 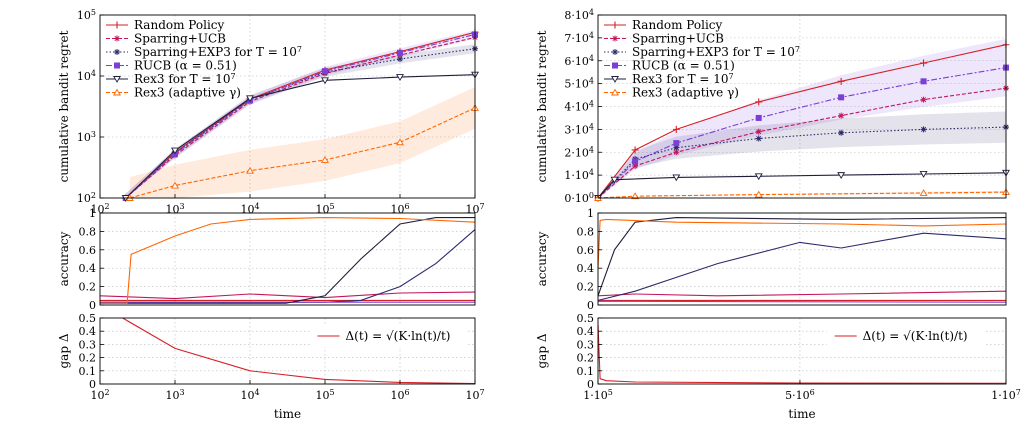 I want to click on y-axis-label: accuracy, so click(x=64, y=258).